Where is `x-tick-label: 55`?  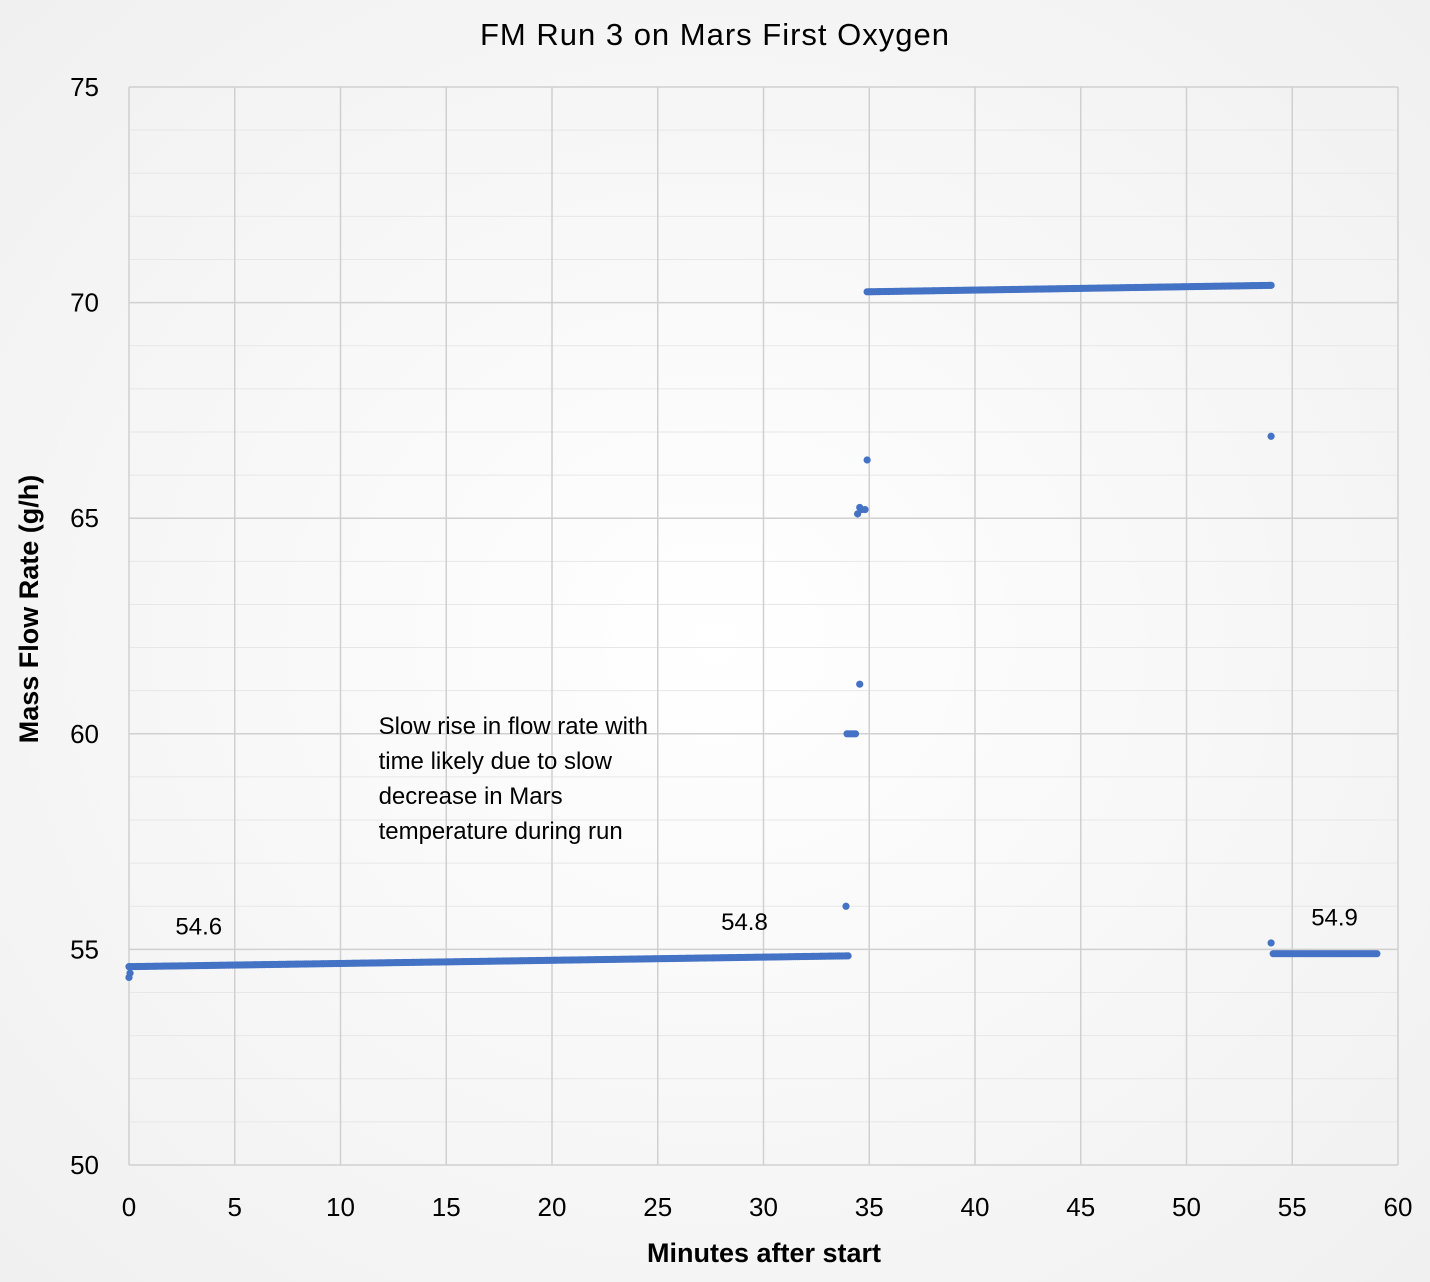 x-tick-label: 55 is located at coordinates (1292, 1207).